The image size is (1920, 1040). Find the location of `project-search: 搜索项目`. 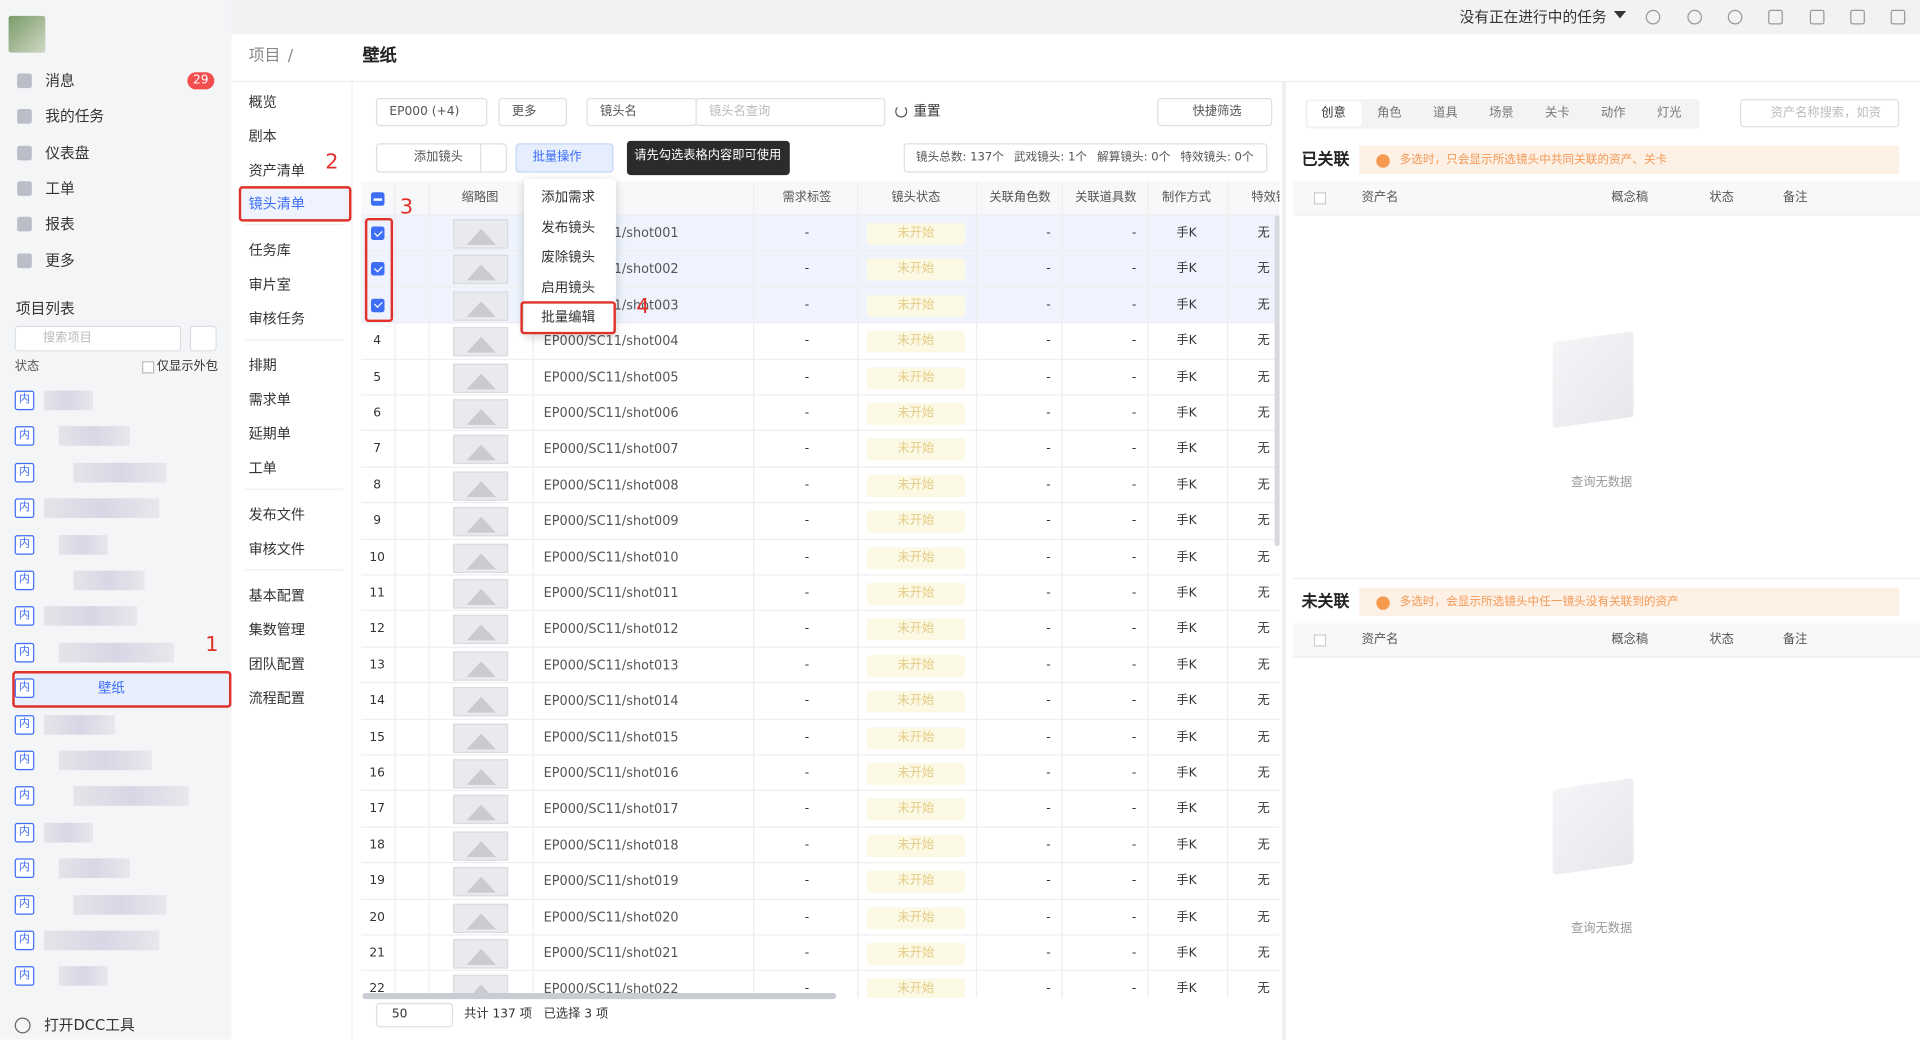

project-search: 搜索项目 is located at coordinates (98, 338).